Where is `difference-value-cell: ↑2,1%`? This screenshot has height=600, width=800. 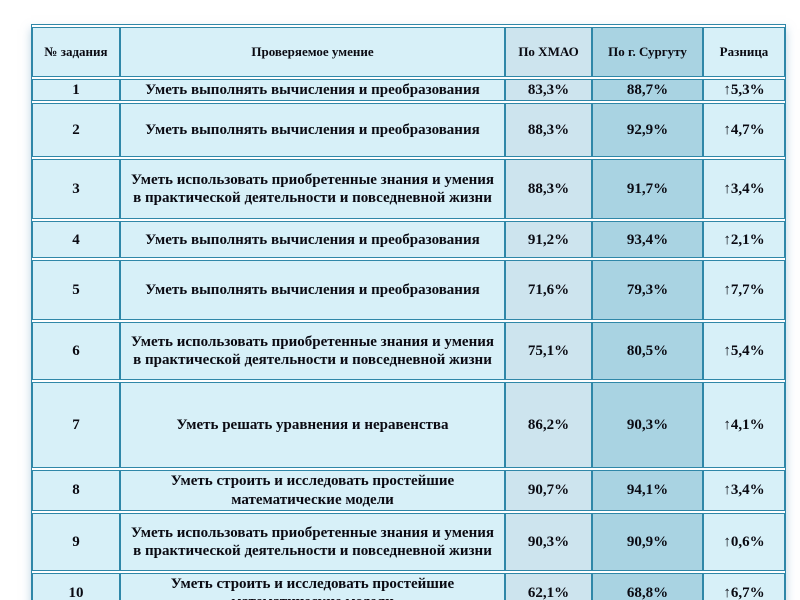 difference-value-cell: ↑2,1% is located at coordinates (744, 240).